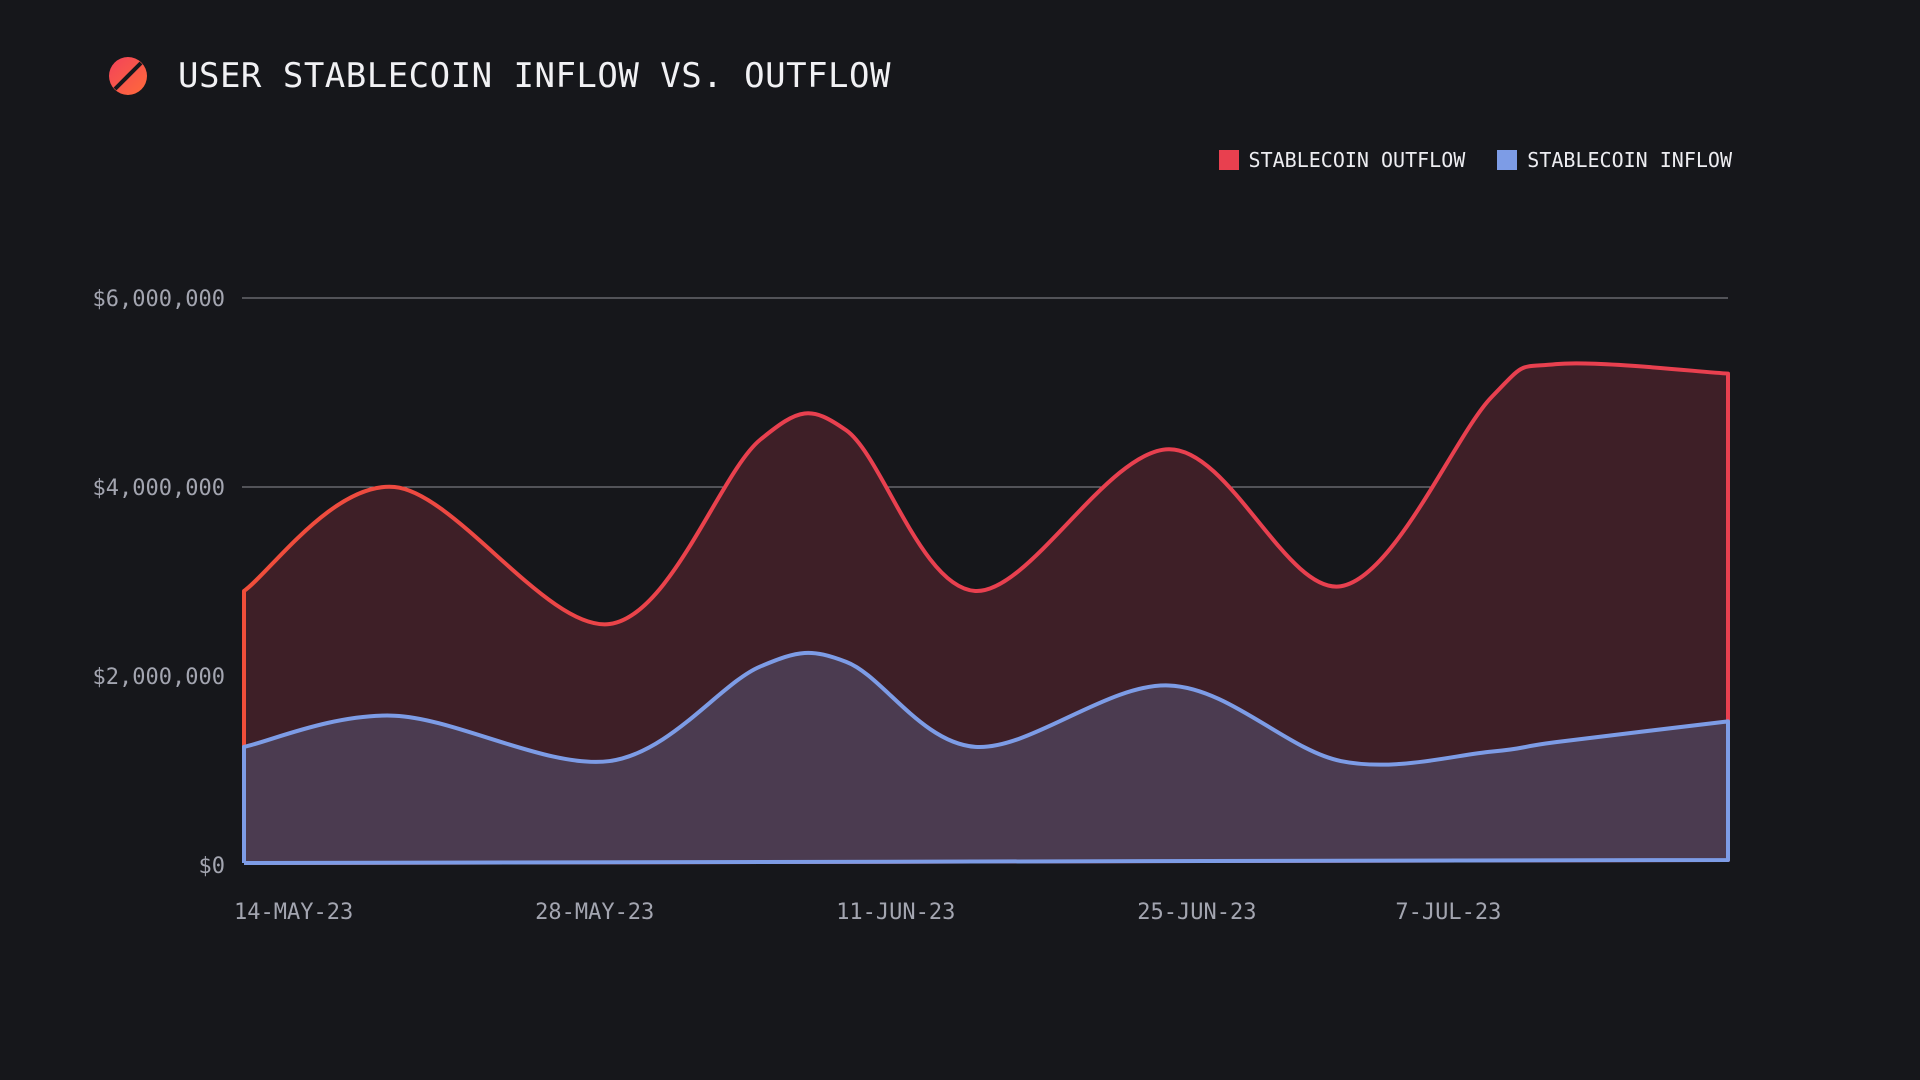 This screenshot has width=1920, height=1080. What do you see at coordinates (534, 76) in the screenshot?
I see `chart-title: USER STABLECOIN INFLOW VS. OUTFLOW` at bounding box center [534, 76].